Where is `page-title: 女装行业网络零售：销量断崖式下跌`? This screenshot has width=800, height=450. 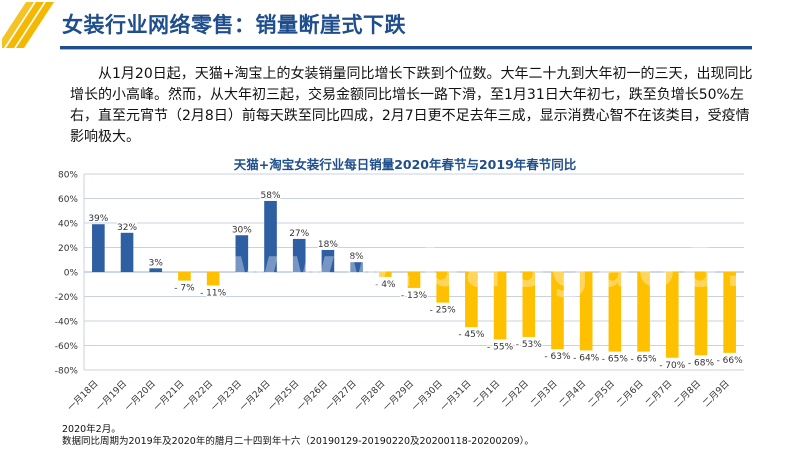
page-title: 女装行业网络零售：销量断崖式下跌 is located at coordinates (234, 25).